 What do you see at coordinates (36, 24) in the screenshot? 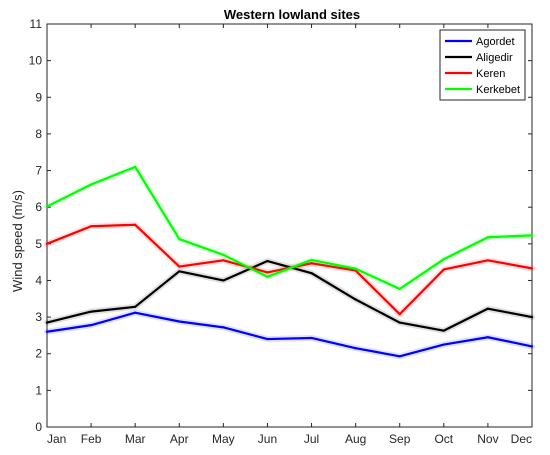
I see `y-tick-label: 11` at bounding box center [36, 24].